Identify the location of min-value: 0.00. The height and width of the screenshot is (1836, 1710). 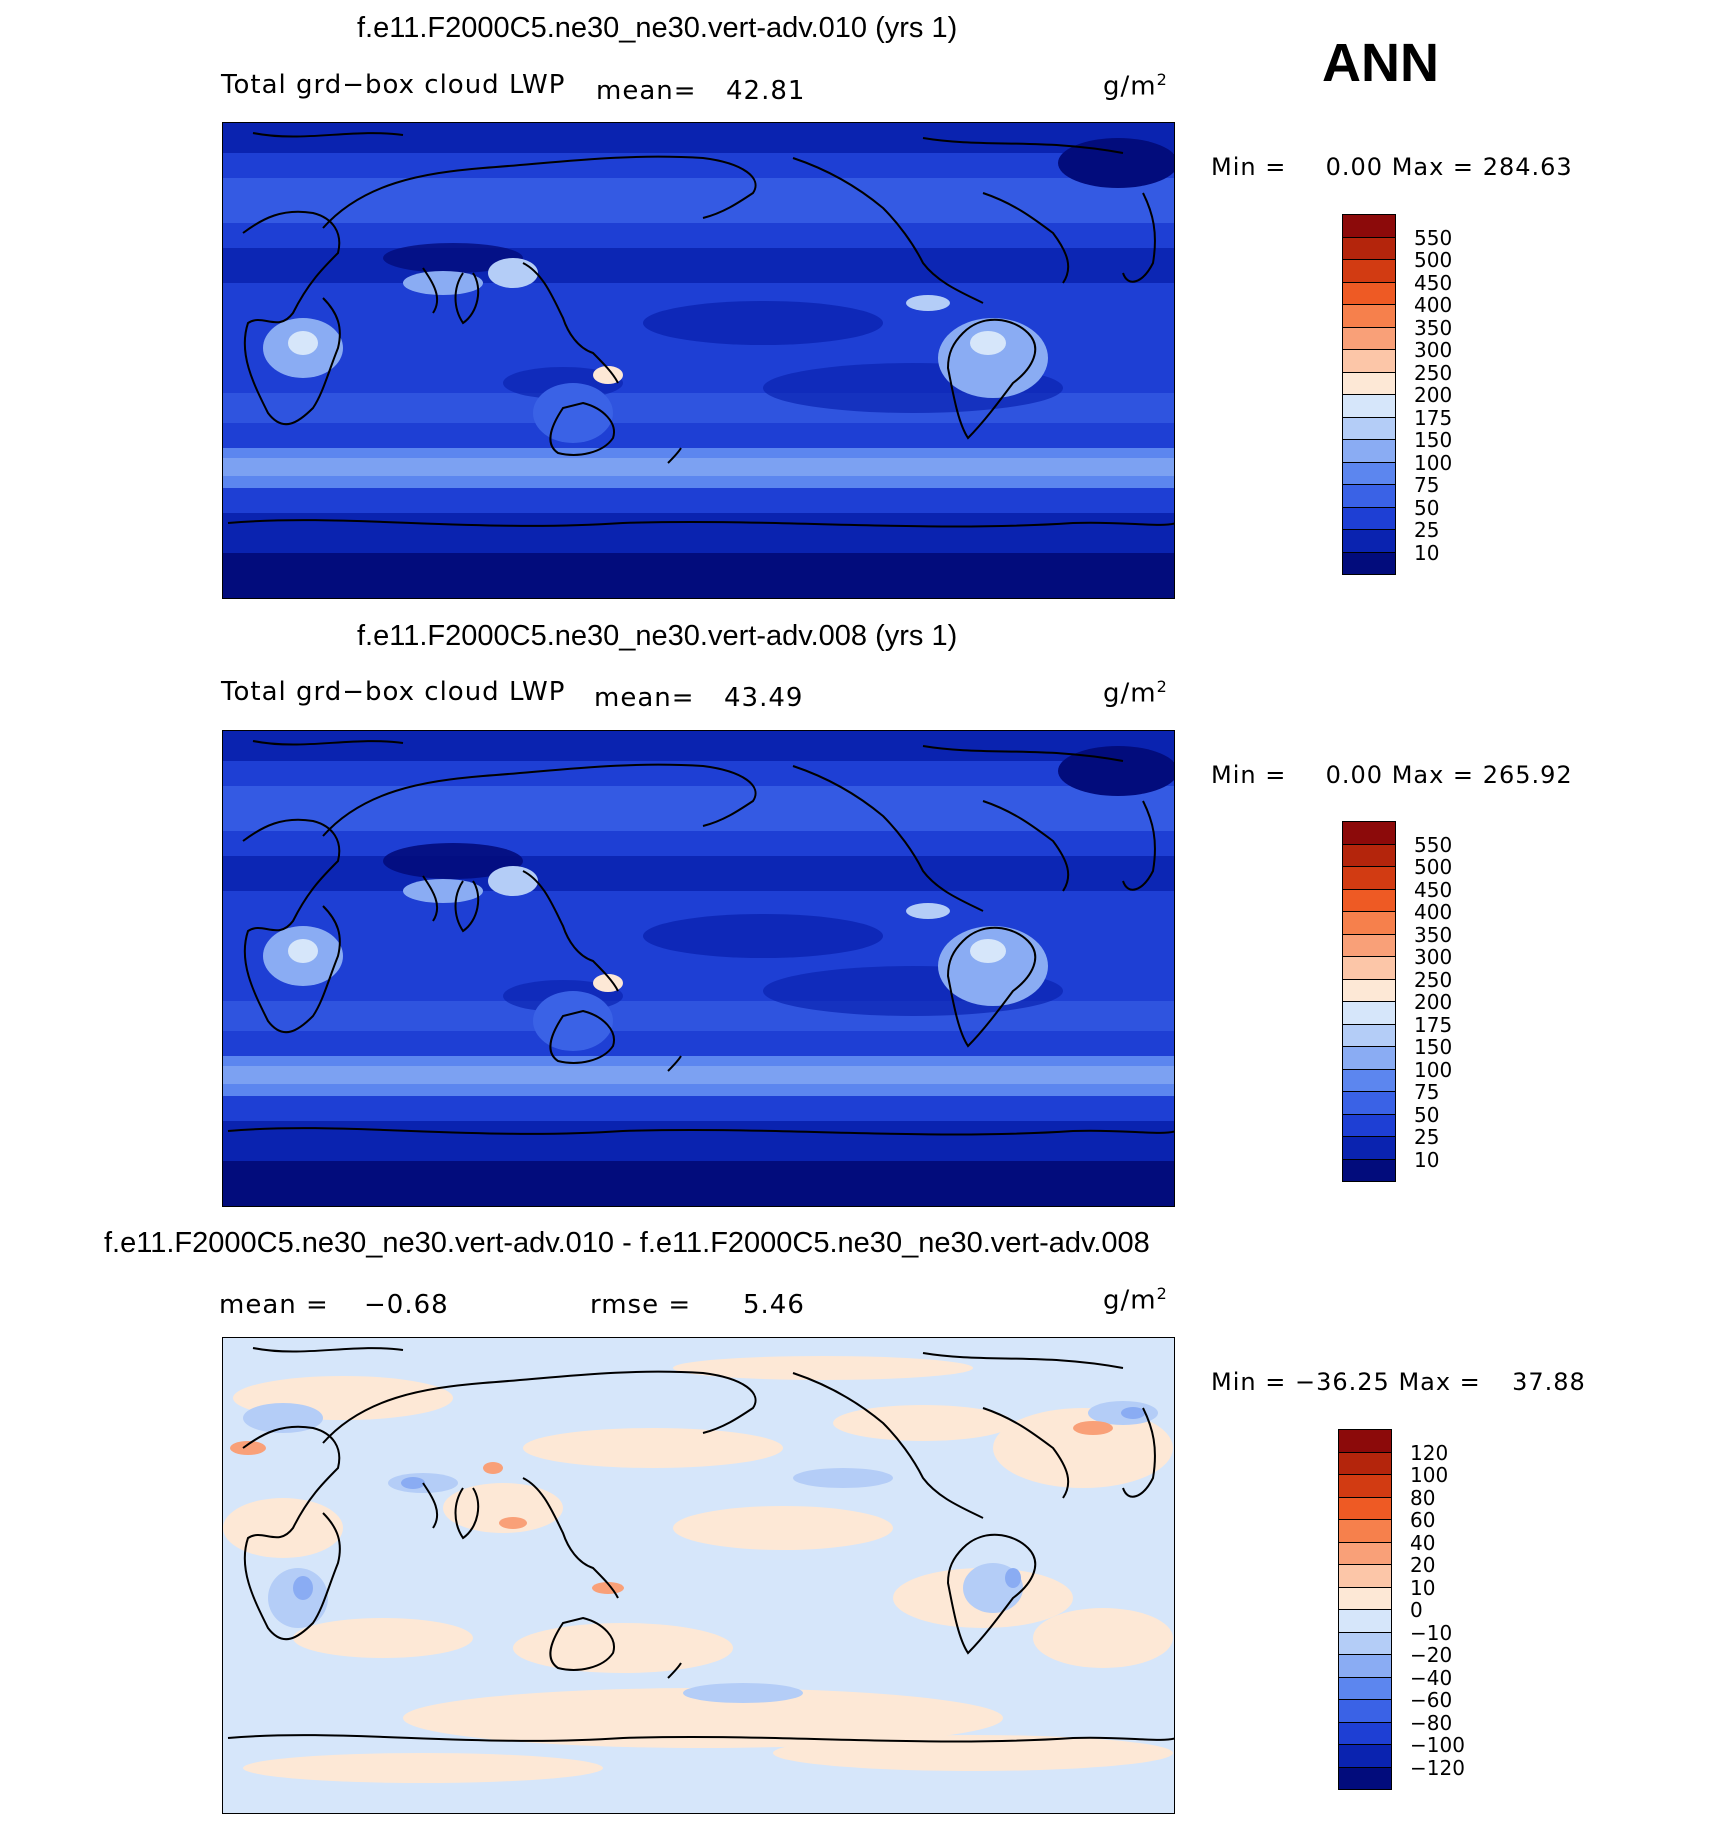
(1354, 775).